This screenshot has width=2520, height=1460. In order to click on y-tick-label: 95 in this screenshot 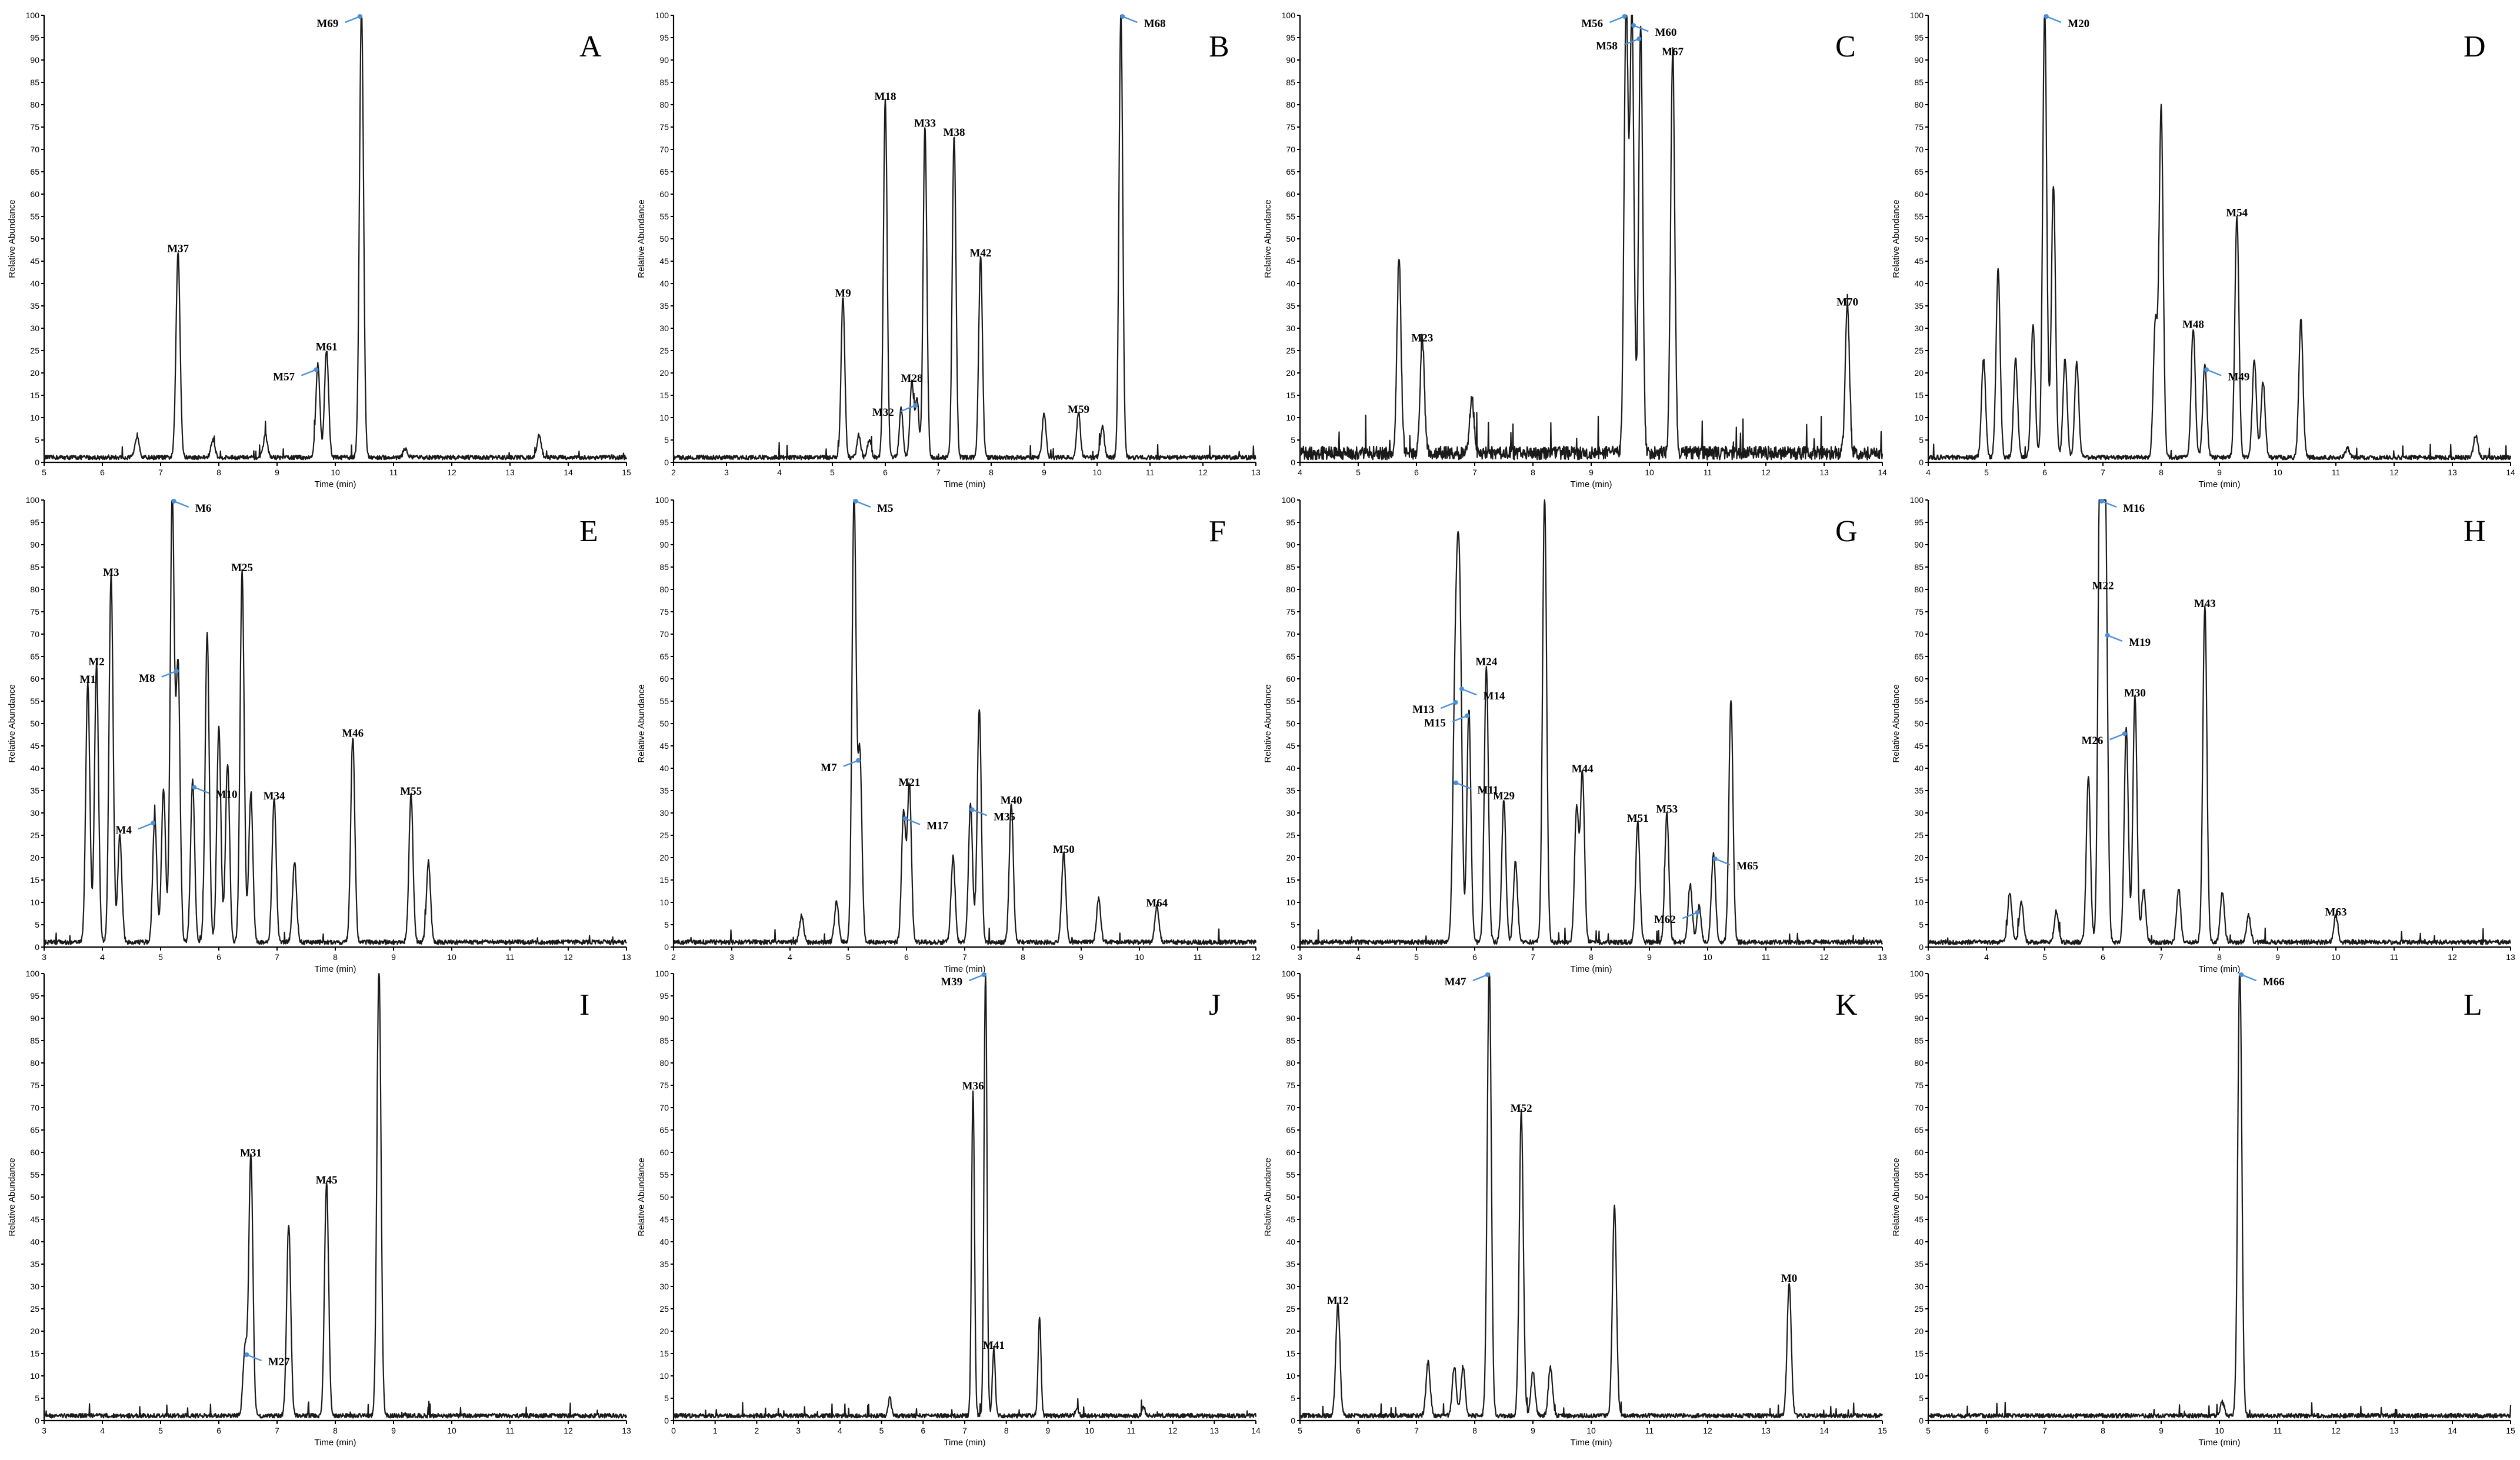, I will do `click(1919, 522)`.